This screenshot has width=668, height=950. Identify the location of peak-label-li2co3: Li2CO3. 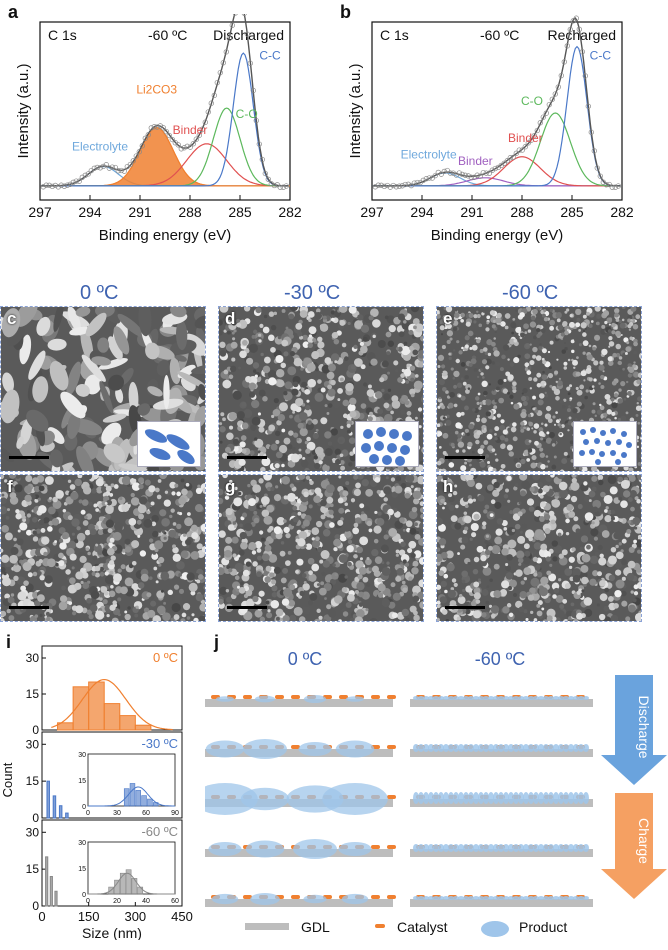
(156, 90).